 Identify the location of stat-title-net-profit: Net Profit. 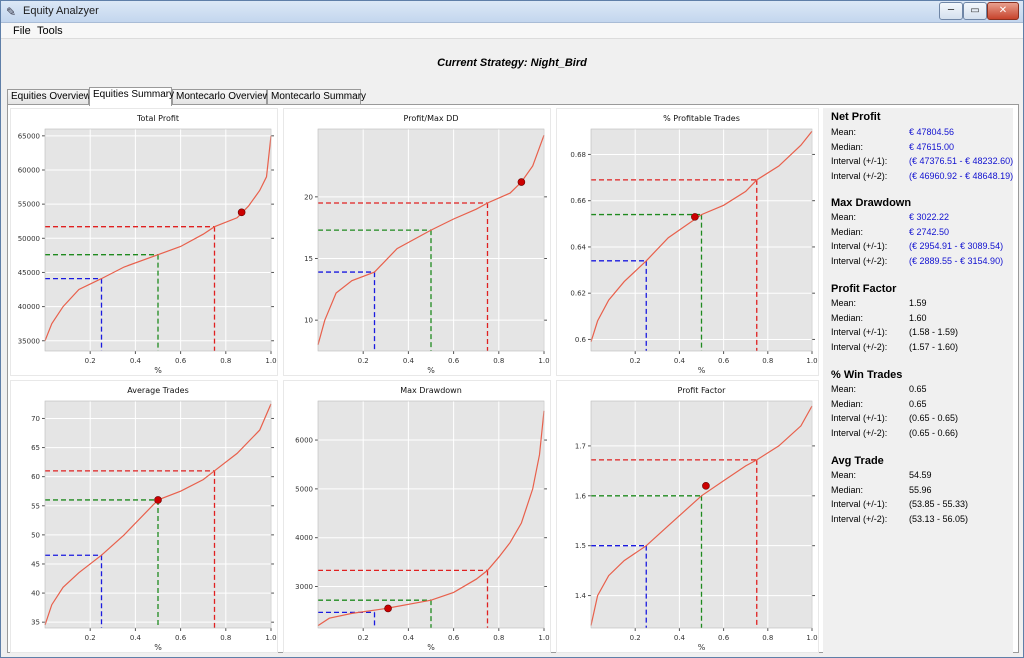
(856, 117).